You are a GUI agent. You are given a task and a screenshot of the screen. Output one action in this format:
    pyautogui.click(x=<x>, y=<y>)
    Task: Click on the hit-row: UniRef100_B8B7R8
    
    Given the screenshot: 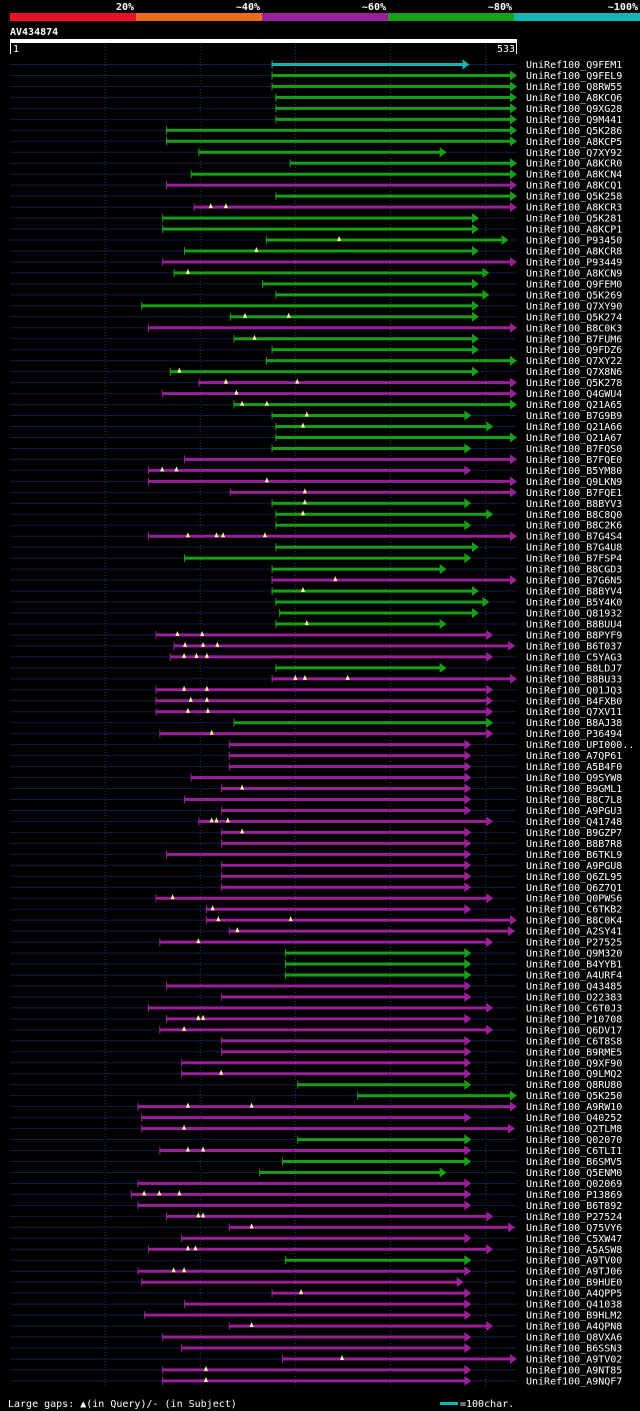 What is the action you would take?
    pyautogui.click(x=316, y=844)
    